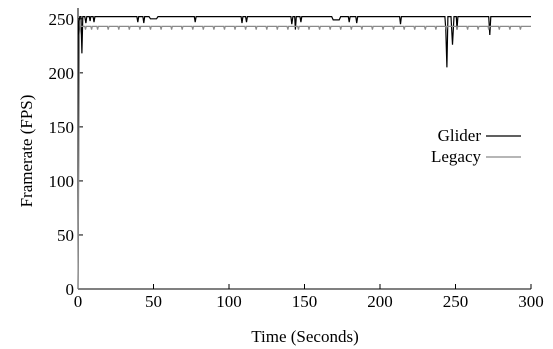 The image size is (553, 349). Describe the element at coordinates (229, 301) in the screenshot. I see `x-tick-label: 100` at that location.